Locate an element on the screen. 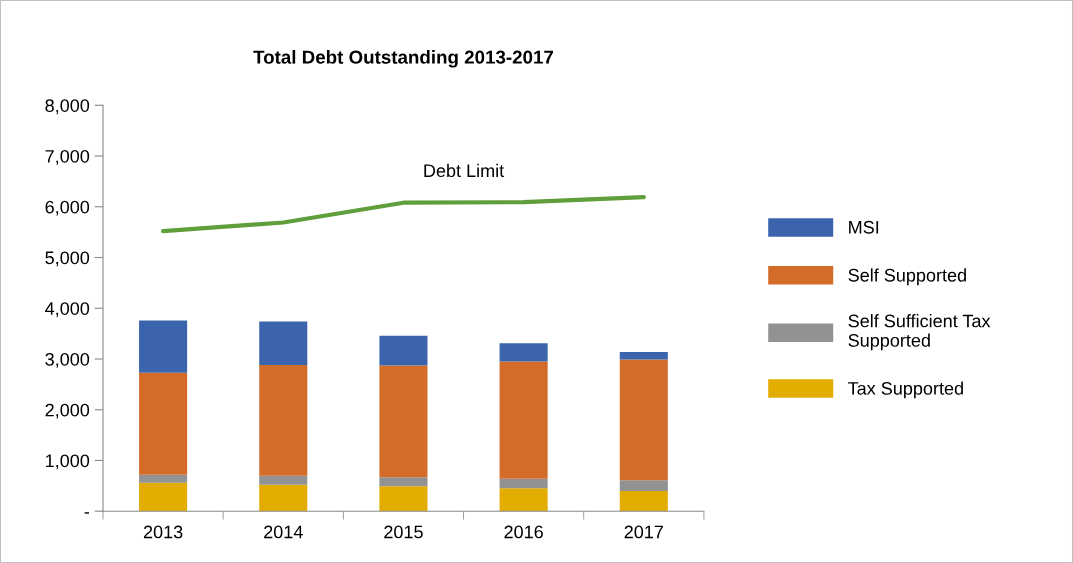 The height and width of the screenshot is (563, 1073). legend-label: Tax Supported is located at coordinates (905, 390).